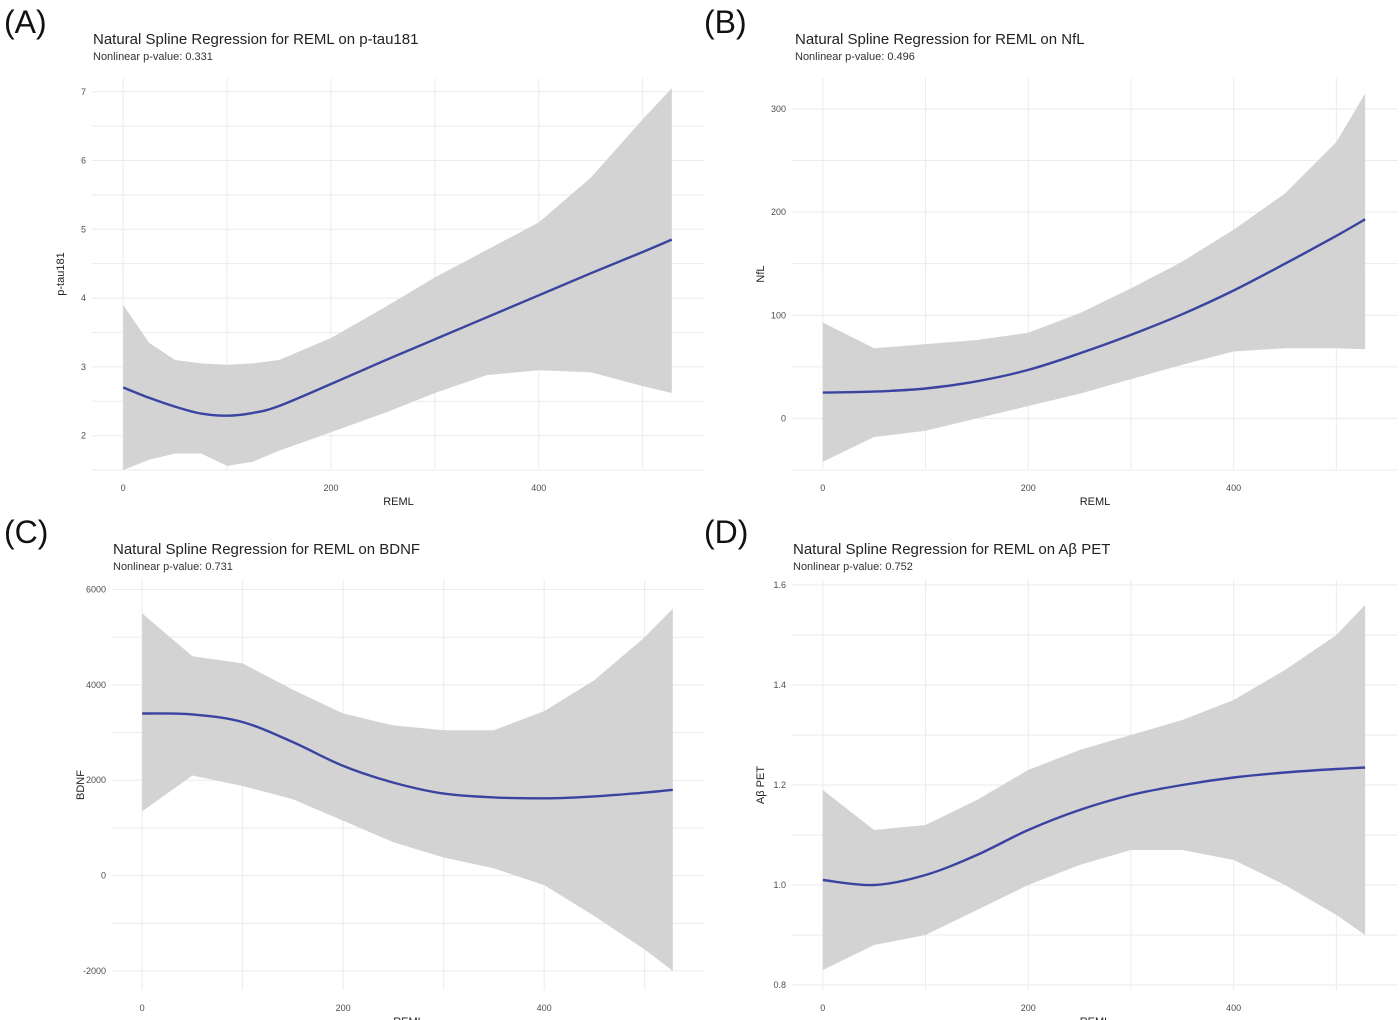 Image resolution: width=1400 pixels, height=1020 pixels. What do you see at coordinates (725, 22) in the screenshot?
I see `panel-label: (B)` at bounding box center [725, 22].